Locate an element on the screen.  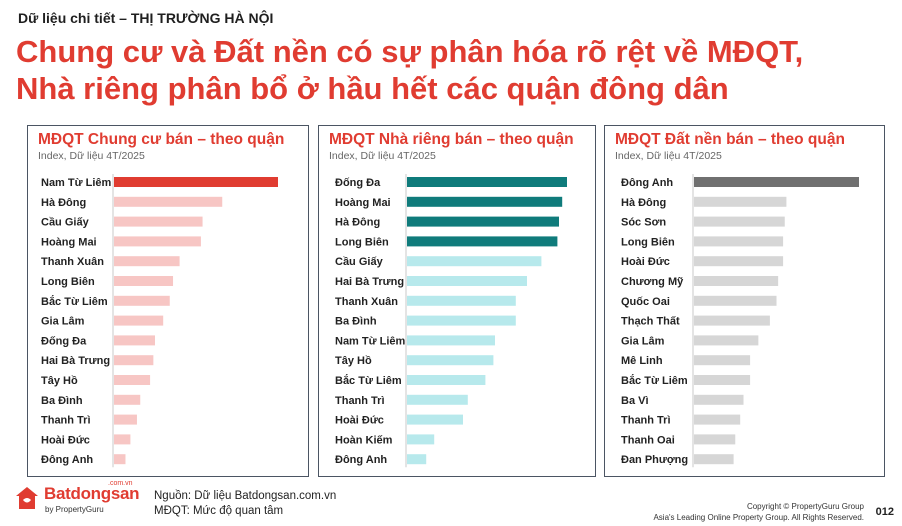
logo-byline: by PropertyGuru is located at coordinates (74, 509).